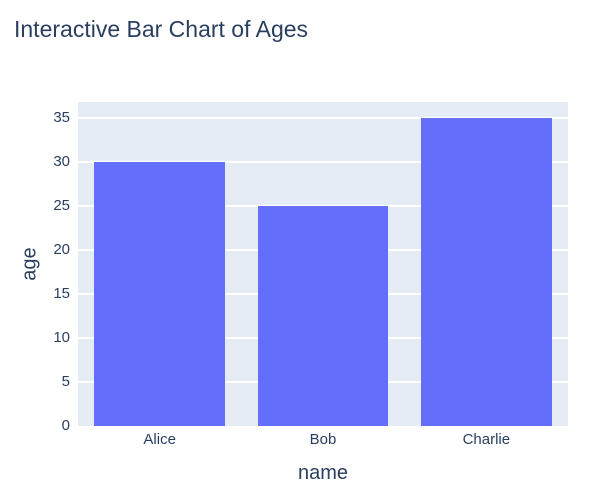 This screenshot has height=498, width=612. Describe the element at coordinates (65, 382) in the screenshot. I see `y-tick-label-5: 5` at that location.